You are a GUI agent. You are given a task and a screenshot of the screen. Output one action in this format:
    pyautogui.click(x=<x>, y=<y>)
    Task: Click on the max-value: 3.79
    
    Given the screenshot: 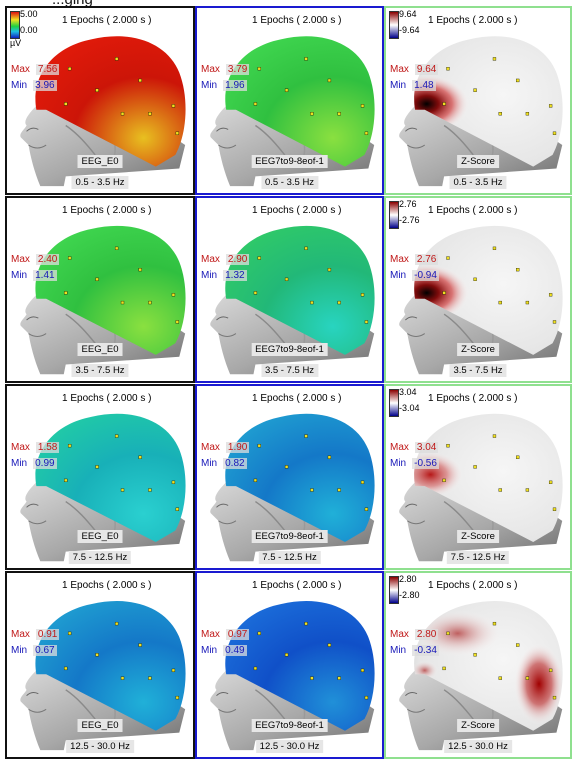 What is the action you would take?
    pyautogui.click(x=237, y=69)
    